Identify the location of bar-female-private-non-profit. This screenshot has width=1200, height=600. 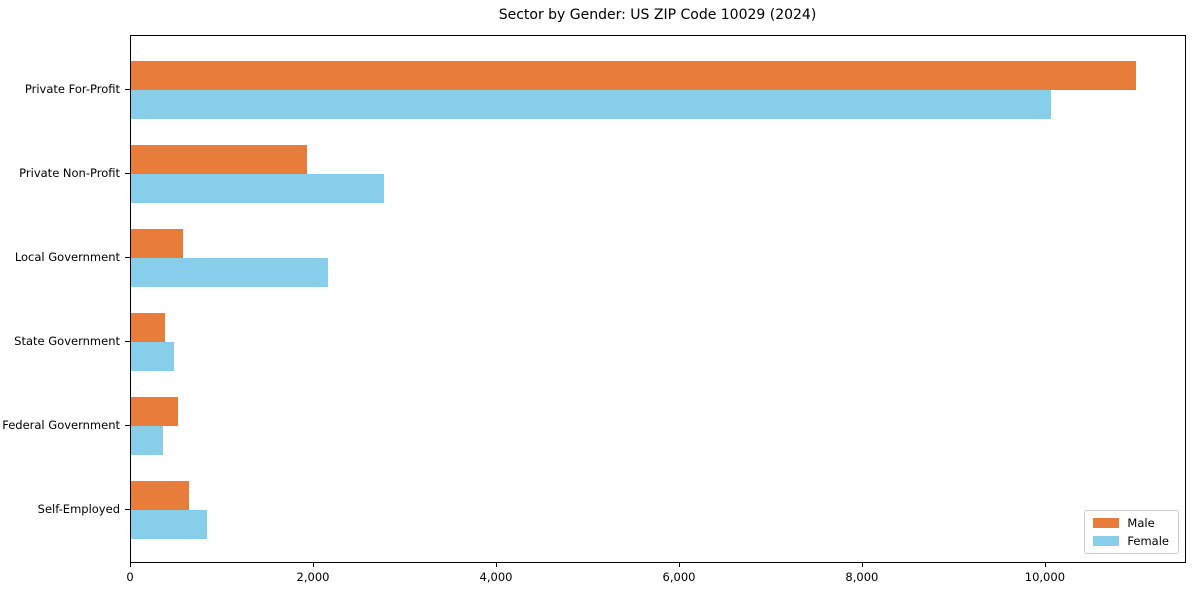
(258, 188).